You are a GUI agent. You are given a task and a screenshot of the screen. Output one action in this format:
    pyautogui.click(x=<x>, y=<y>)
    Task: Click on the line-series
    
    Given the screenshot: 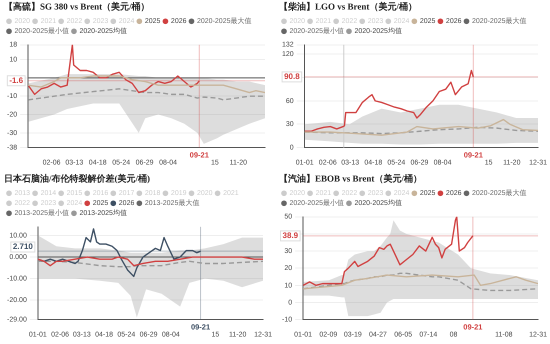 What is the action you would take?
    pyautogui.click(x=421, y=130)
    